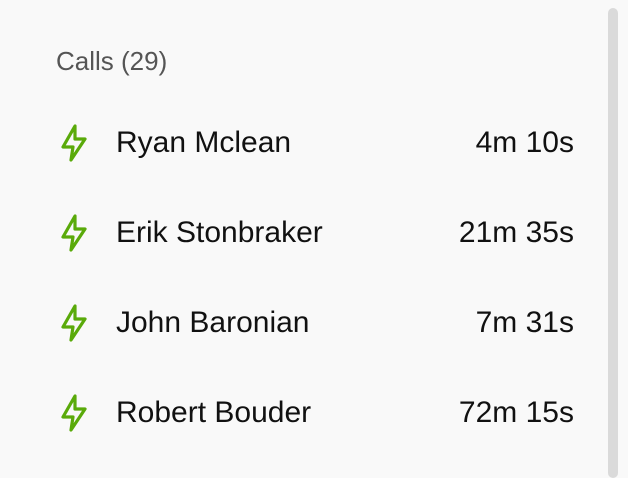  What do you see at coordinates (219, 232) in the screenshot?
I see `caller-name: Erik Stonbraker` at bounding box center [219, 232].